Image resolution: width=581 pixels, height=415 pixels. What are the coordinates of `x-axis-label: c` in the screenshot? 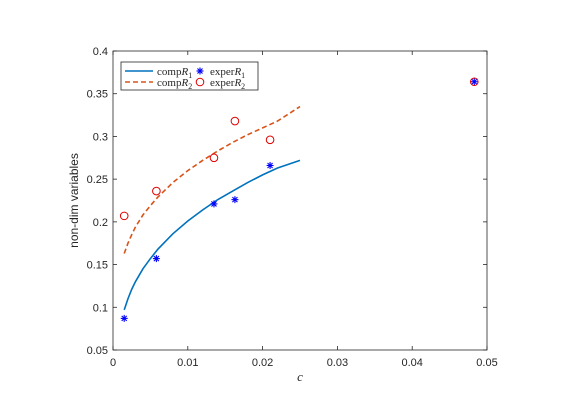 It's located at (300, 376).